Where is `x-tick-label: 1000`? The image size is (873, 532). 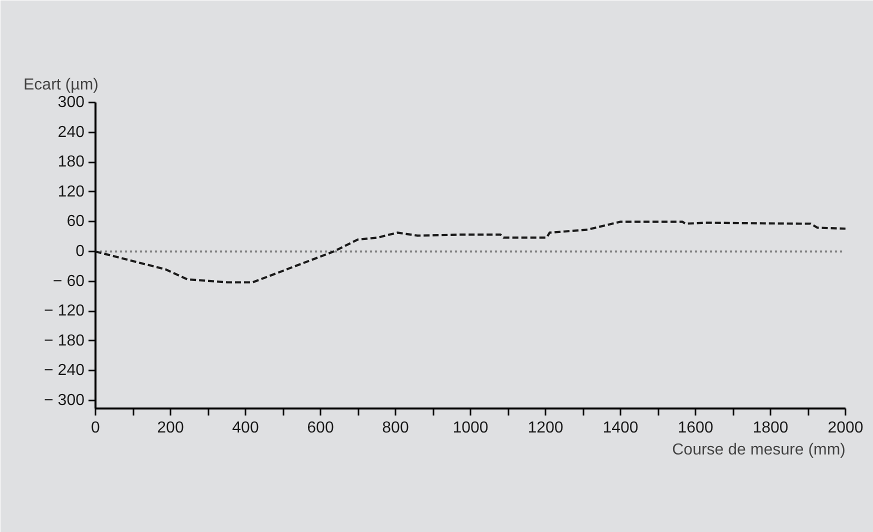
x-tick-label: 1000 is located at coordinates (470, 428).